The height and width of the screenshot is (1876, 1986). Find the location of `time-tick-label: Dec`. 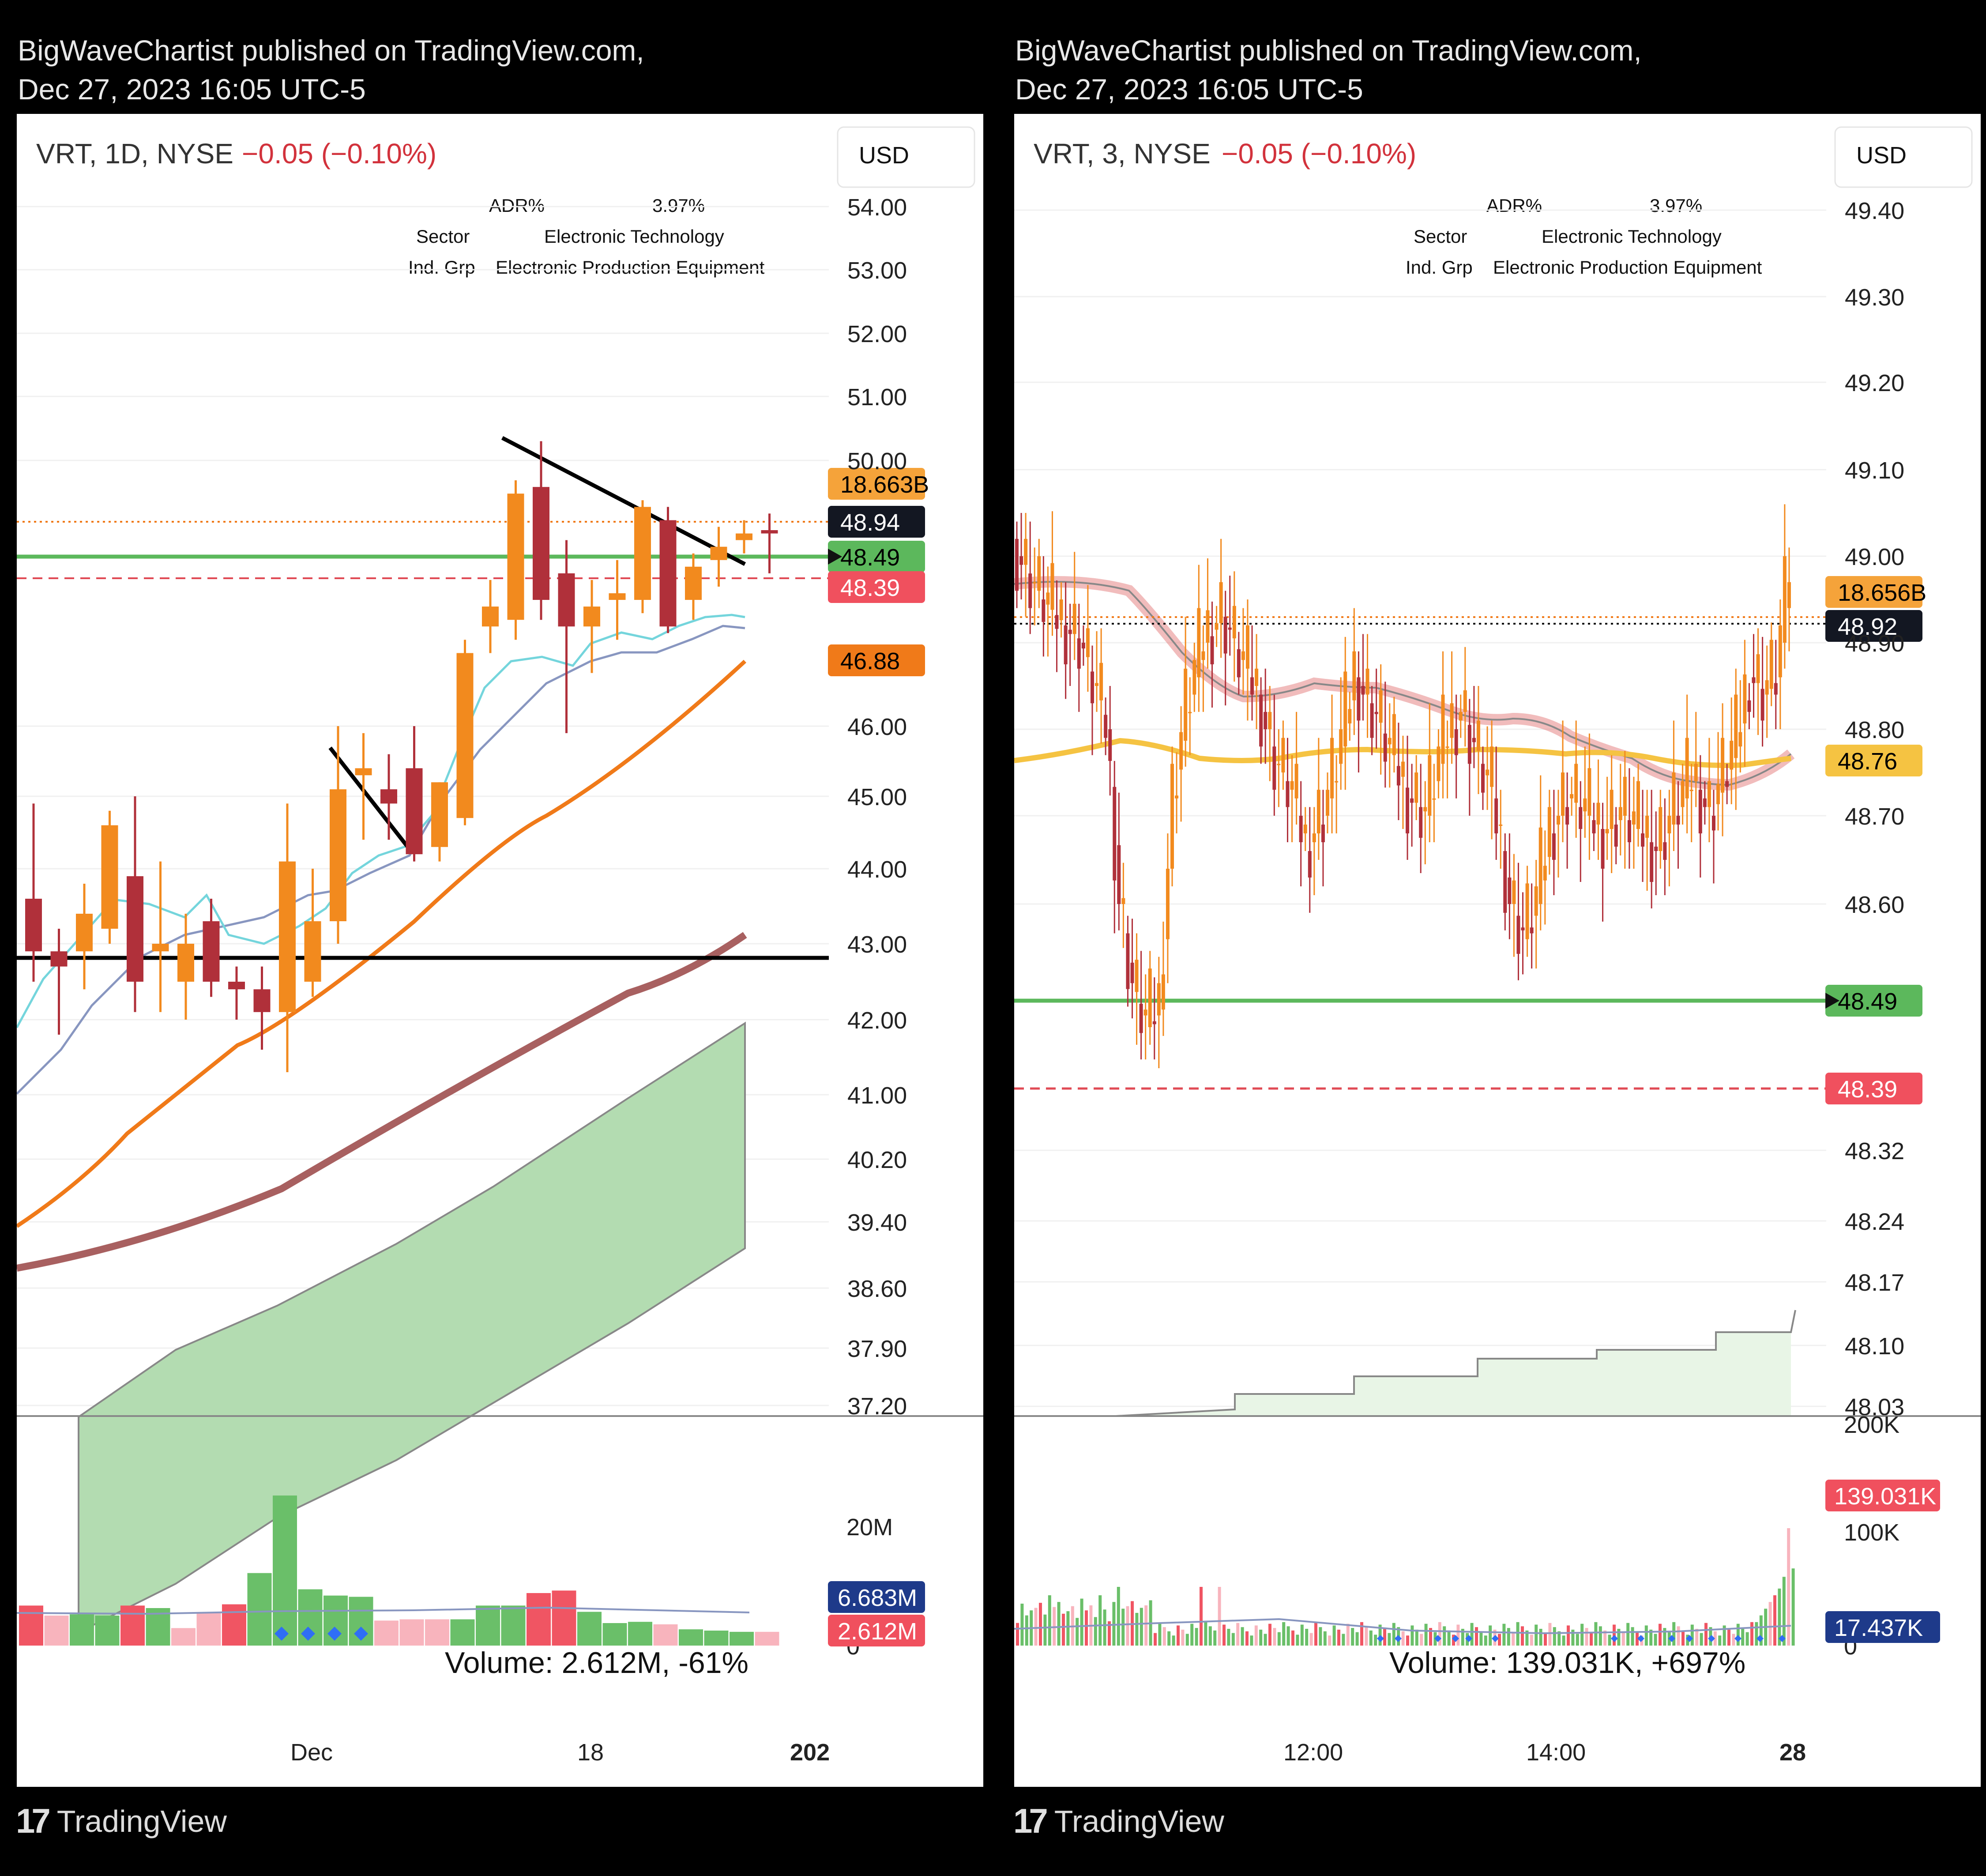

time-tick-label: Dec is located at coordinates (311, 1752).